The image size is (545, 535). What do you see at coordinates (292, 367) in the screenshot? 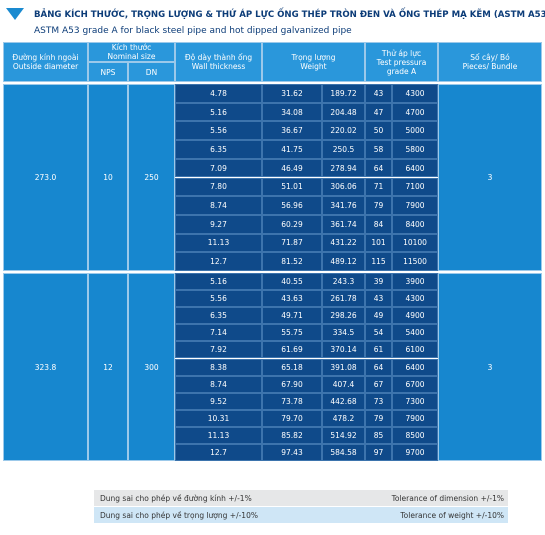
I see `data-cell: 65.18` at bounding box center [292, 367].